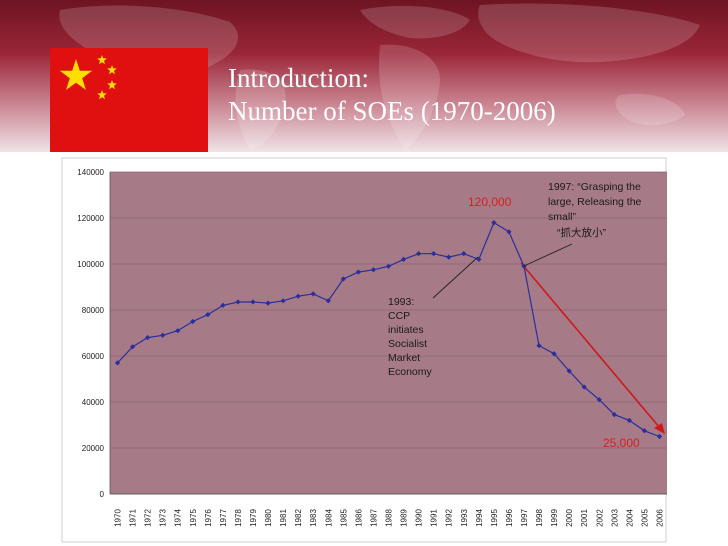 Image resolution: width=728 pixels, height=546 pixels. I want to click on x-tick-label: 1975, so click(193, 518).